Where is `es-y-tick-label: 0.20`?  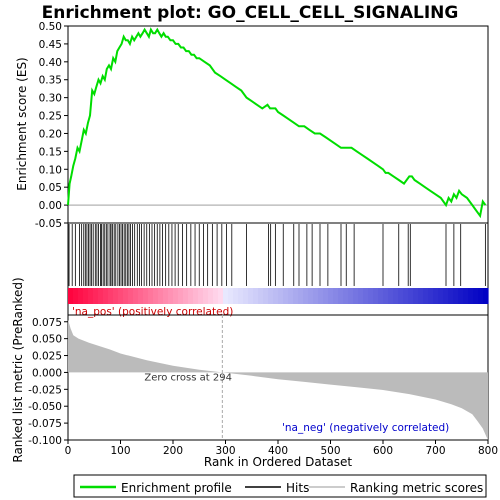 es-y-tick-label: 0.20 is located at coordinates (50, 134).